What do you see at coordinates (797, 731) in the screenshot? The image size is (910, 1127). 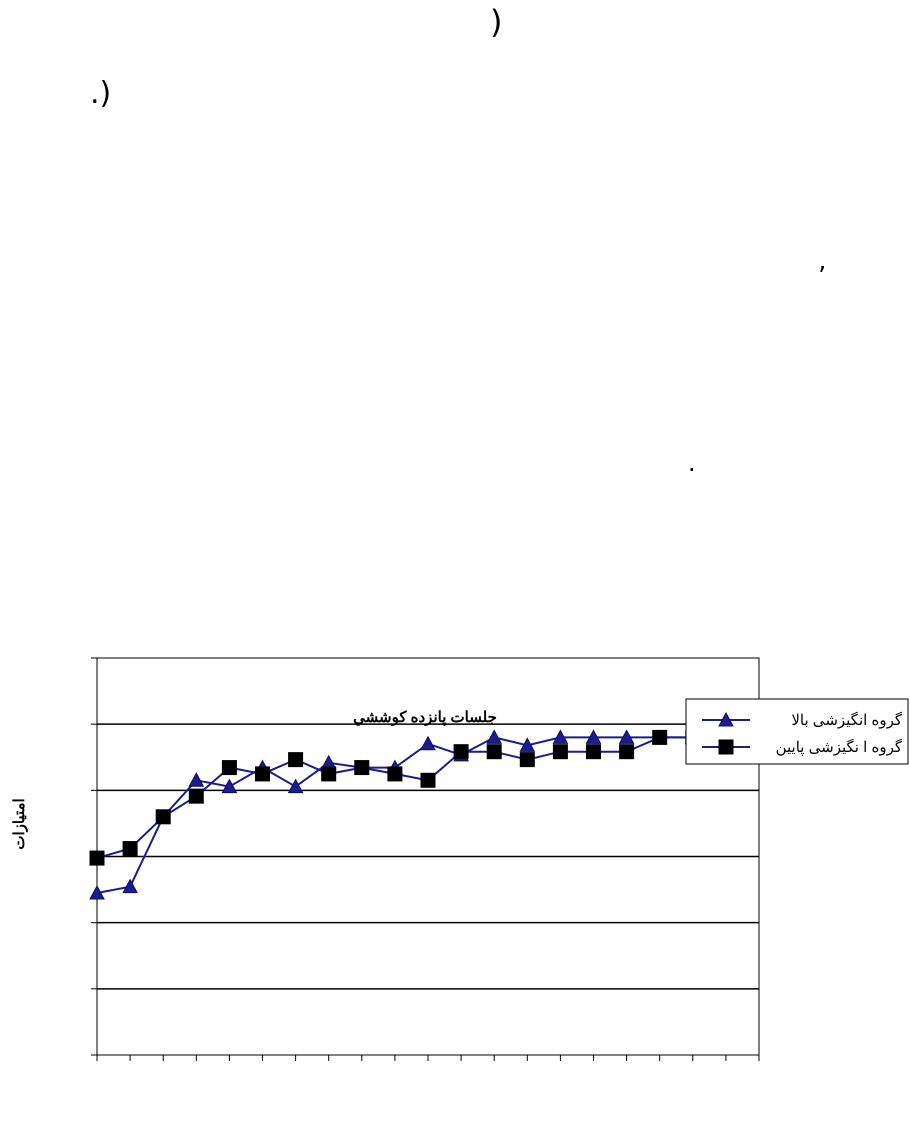 I see `legend: گروه انگيزشی بالا گروه ا نگيزشی پايين` at bounding box center [797, 731].